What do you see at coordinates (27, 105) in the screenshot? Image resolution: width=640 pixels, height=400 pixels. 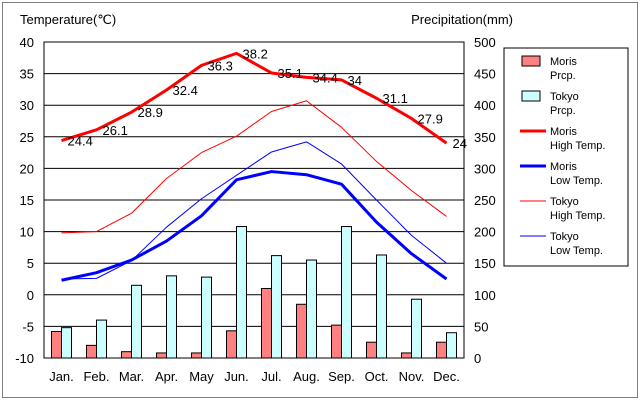 I see `y-left-tick-label: 30` at bounding box center [27, 105].